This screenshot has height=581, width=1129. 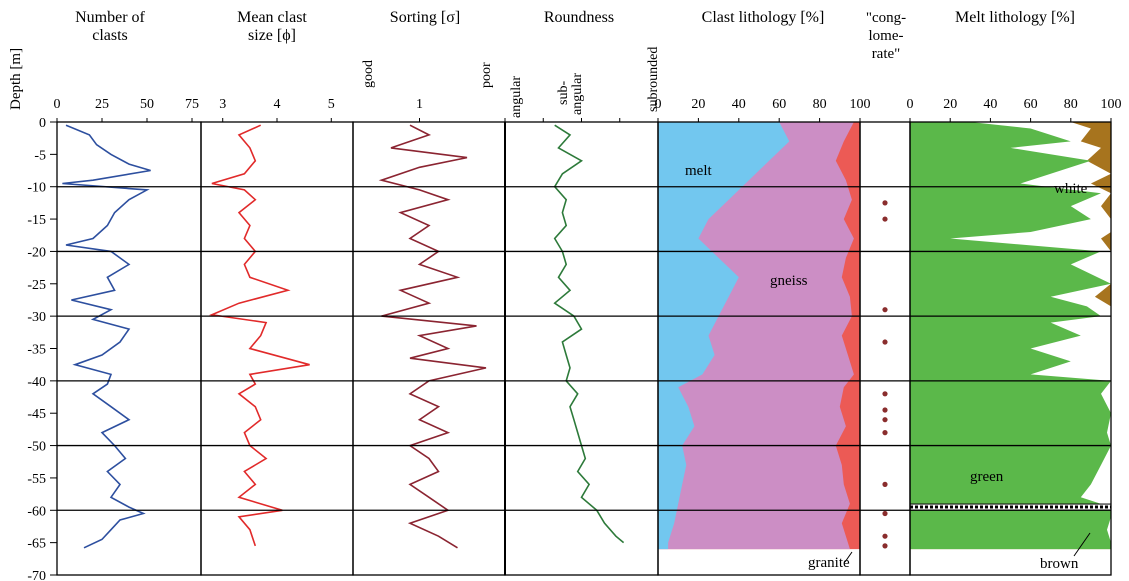 I want to click on top-x-ticks: 0 25 50 75 3 4 5 1 0 20 40 60 80 100 0 20 40 60 80 100, so click(x=588, y=109).